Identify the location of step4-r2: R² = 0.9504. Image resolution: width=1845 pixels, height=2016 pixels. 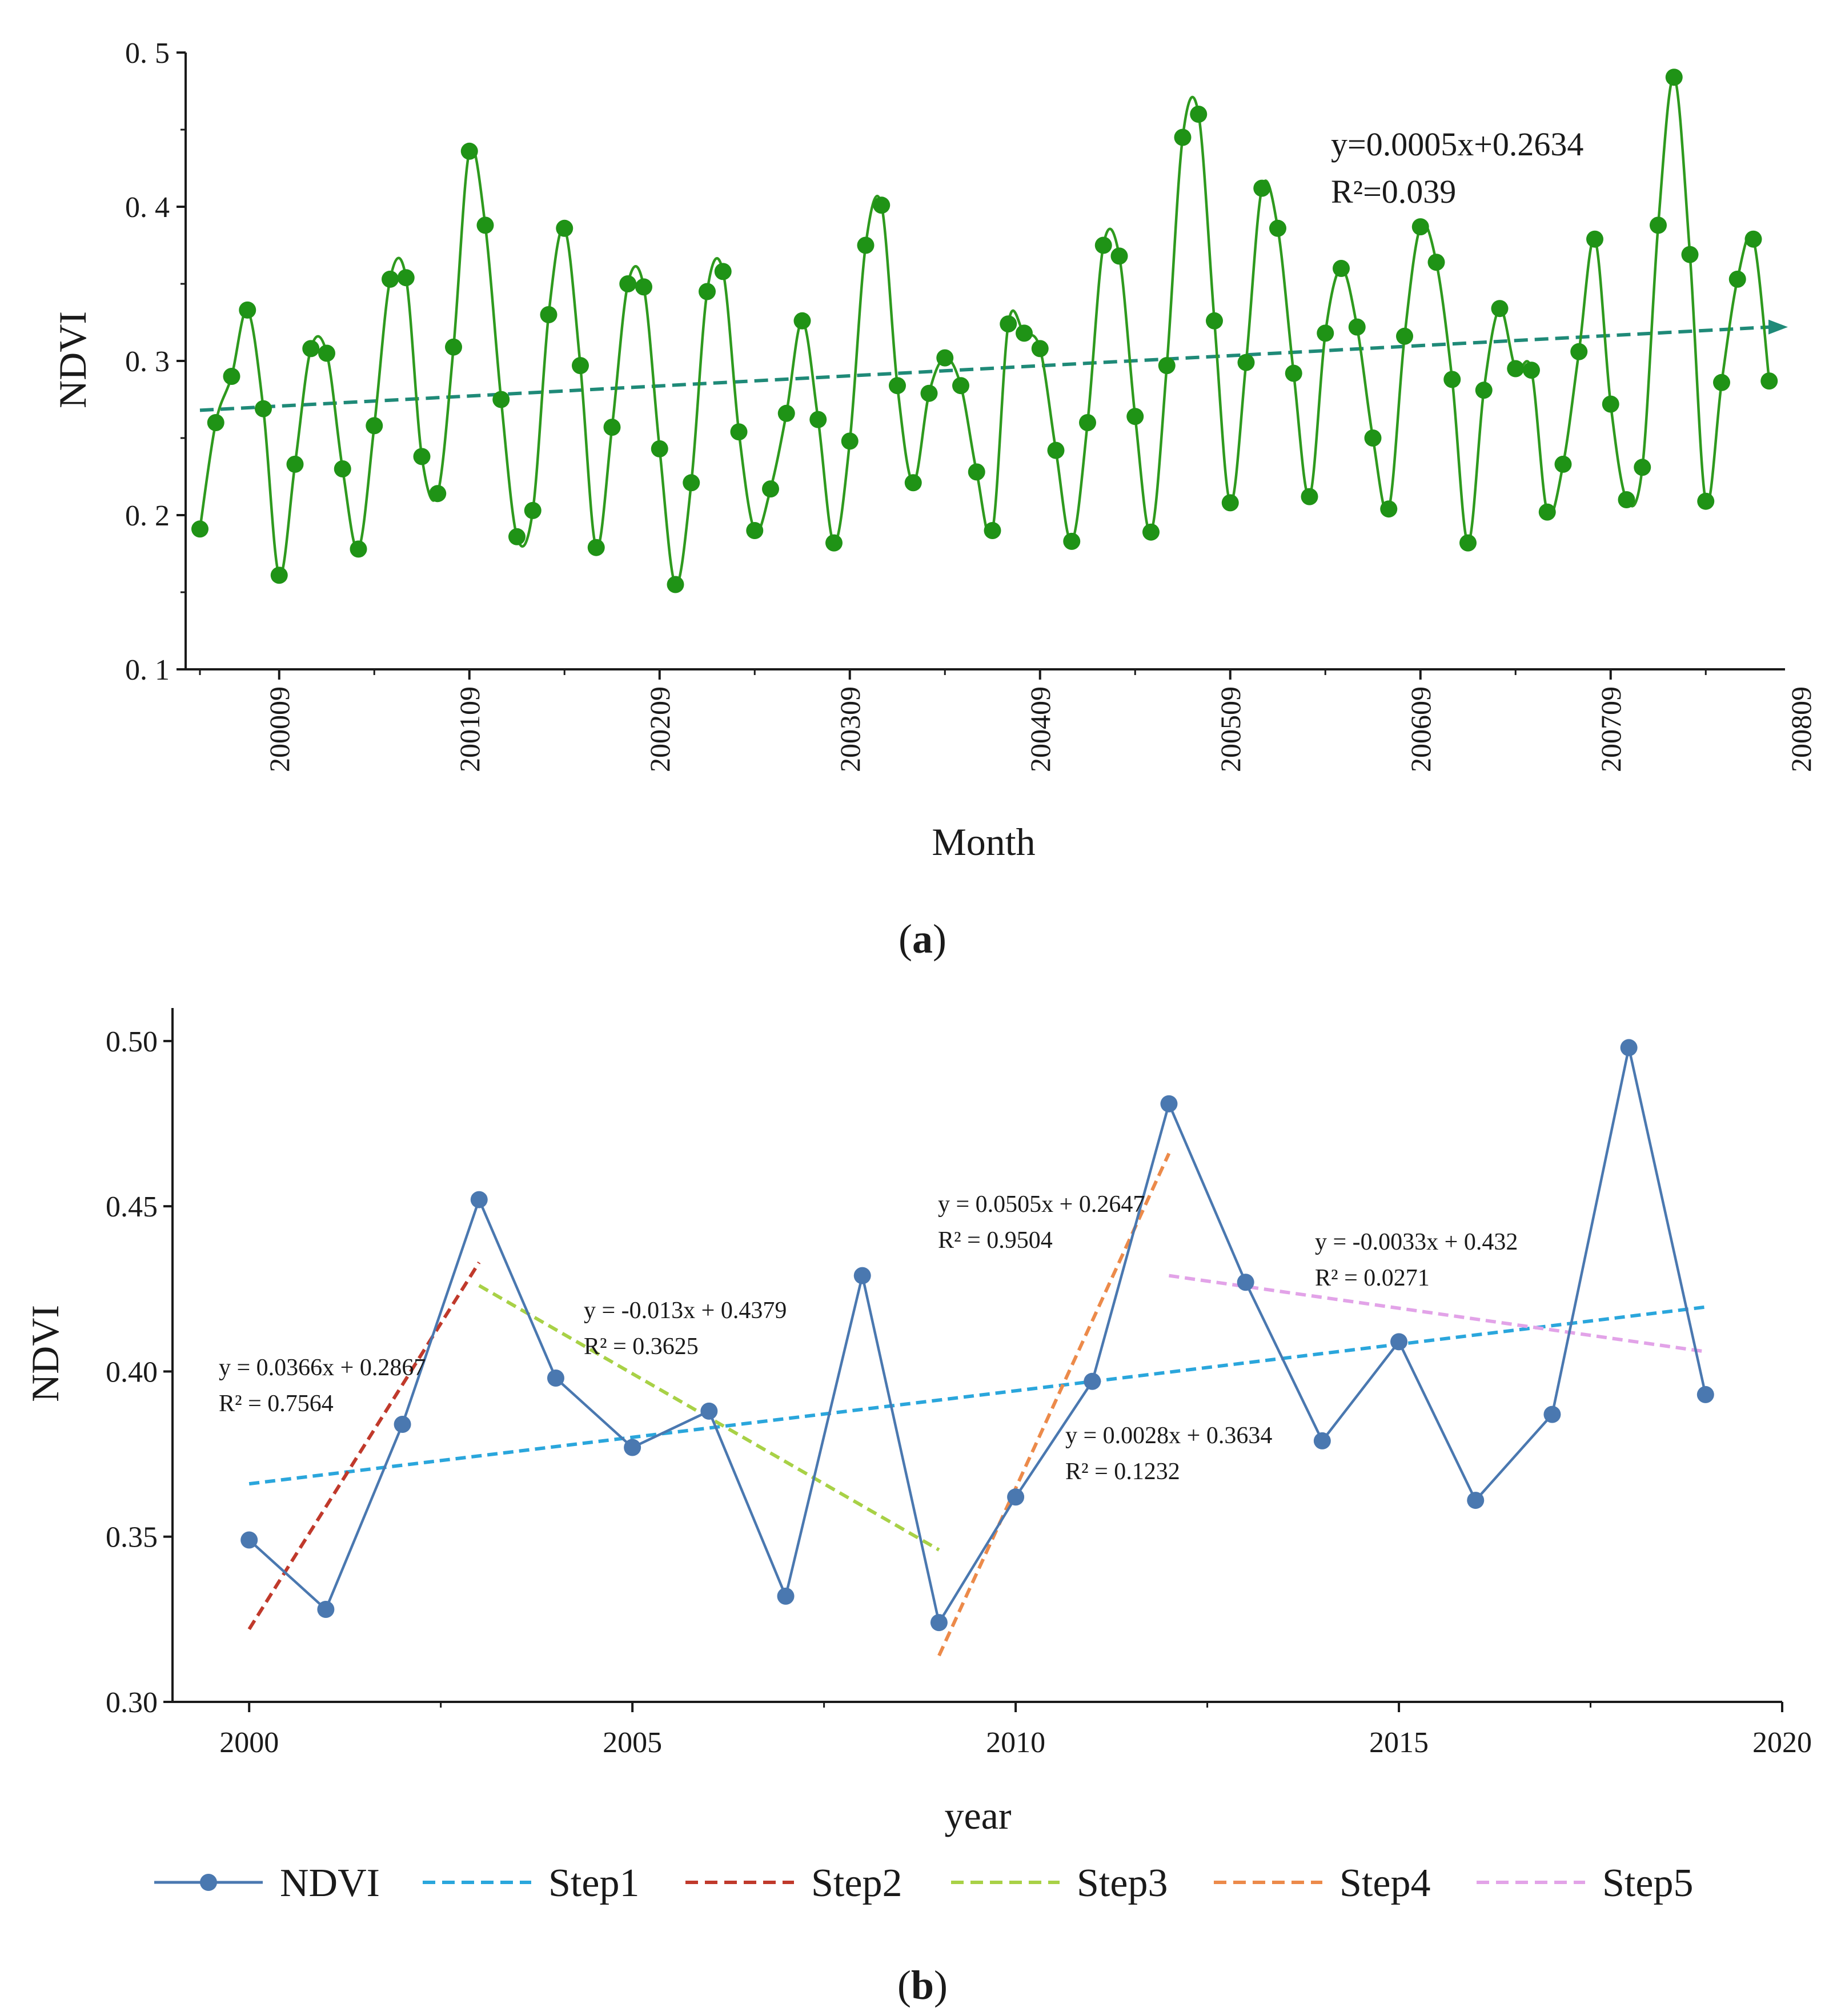
(995, 1240).